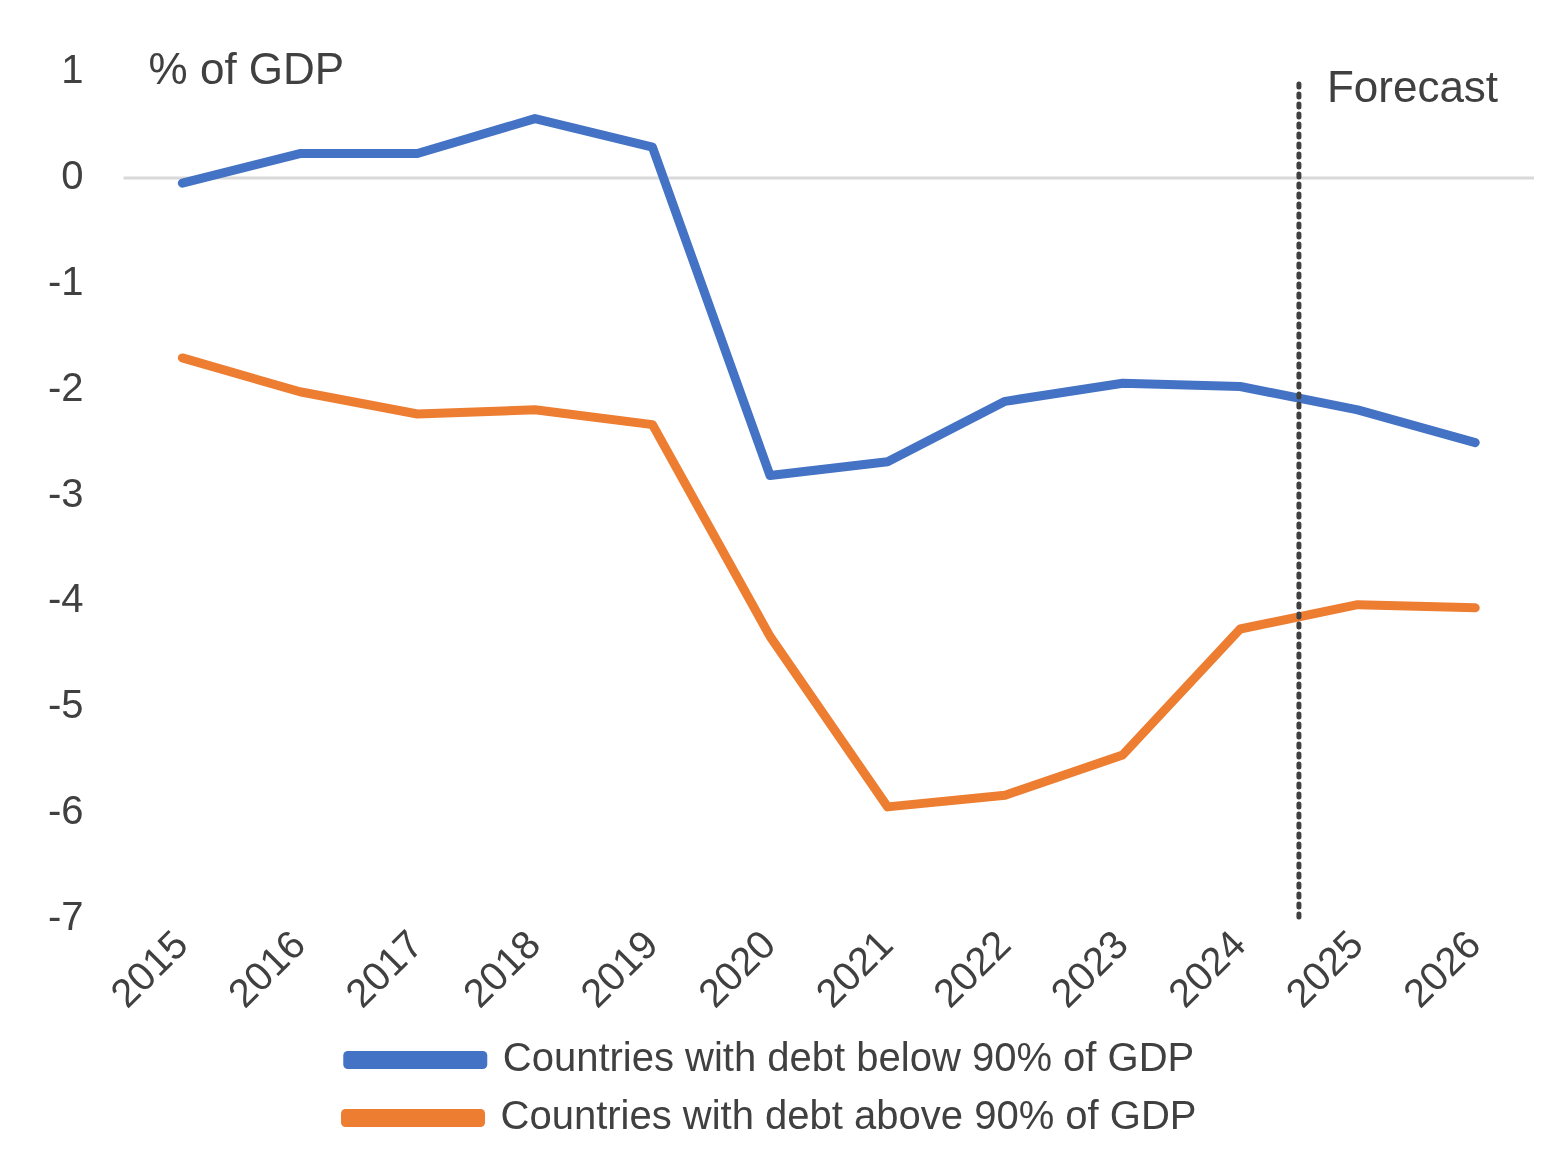  What do you see at coordinates (65, 704) in the screenshot?
I see `y-tick-label: -5` at bounding box center [65, 704].